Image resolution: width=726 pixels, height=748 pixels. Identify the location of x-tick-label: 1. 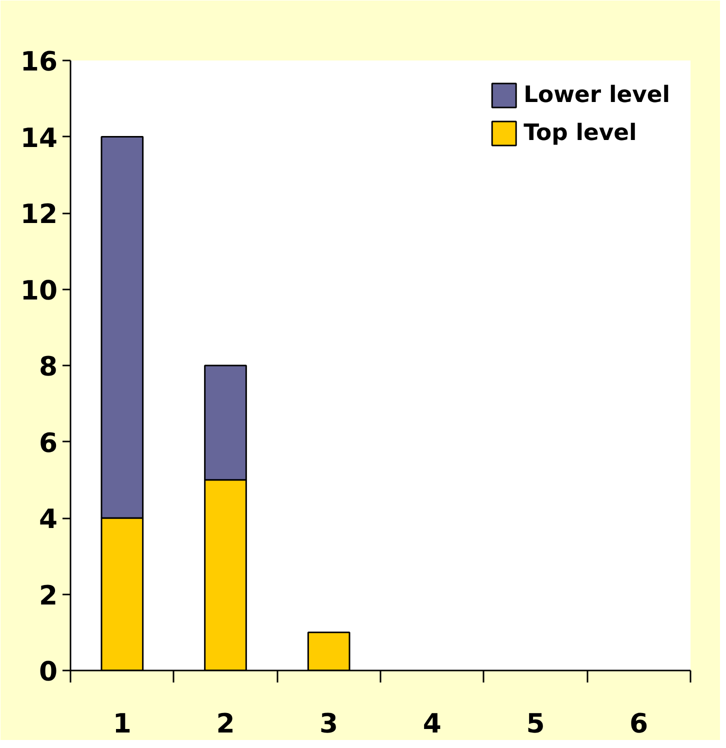
(122, 724).